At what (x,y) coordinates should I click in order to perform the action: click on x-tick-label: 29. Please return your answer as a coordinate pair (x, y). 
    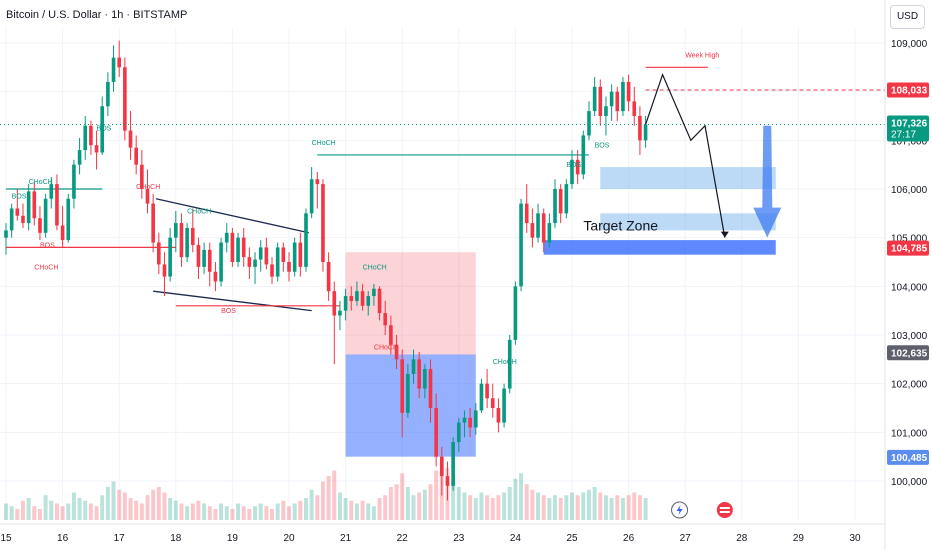
    Looking at the image, I should click on (799, 538).